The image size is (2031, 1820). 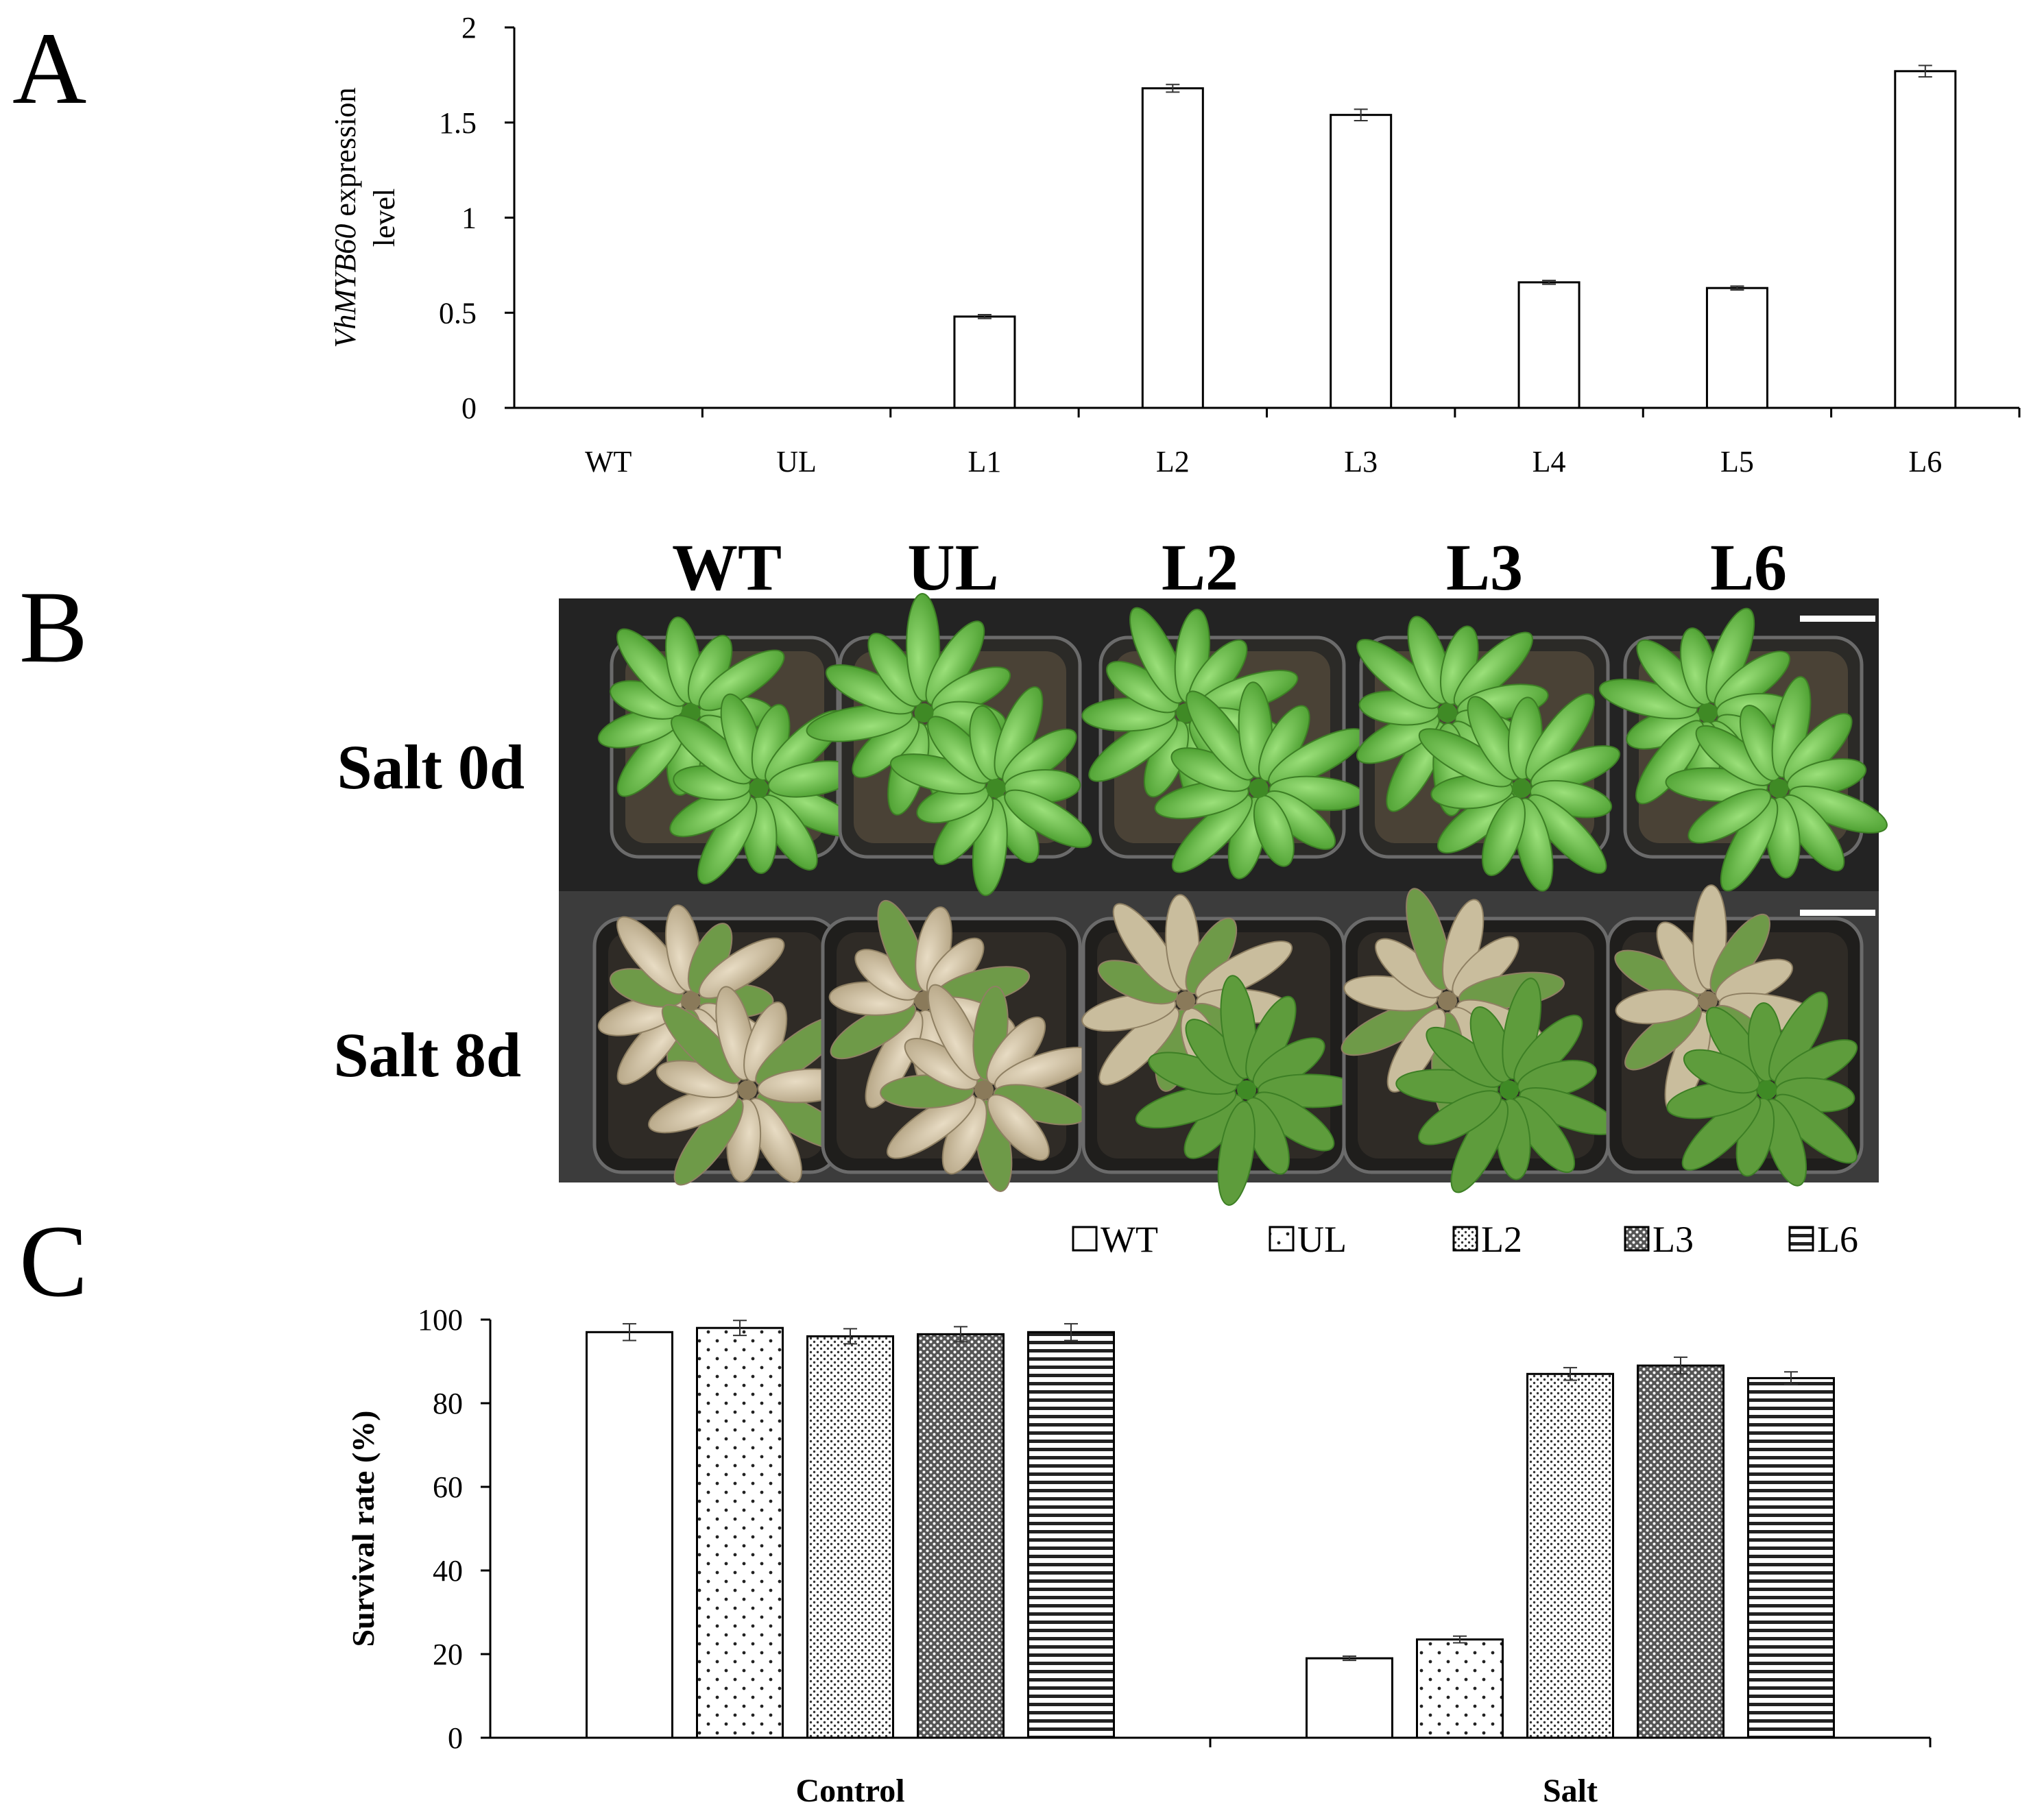 I want to click on photo-column-label: L6, so click(x=1748, y=567).